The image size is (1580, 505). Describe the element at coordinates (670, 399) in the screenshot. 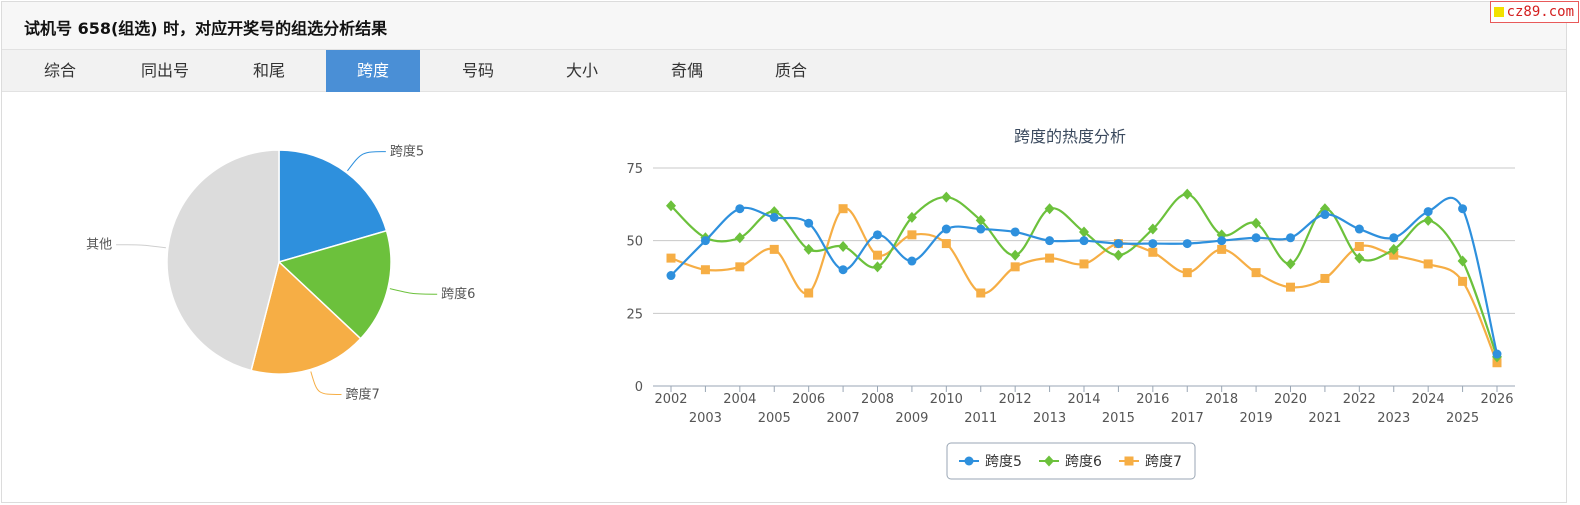

I see `x-tick-label: 2002` at that location.